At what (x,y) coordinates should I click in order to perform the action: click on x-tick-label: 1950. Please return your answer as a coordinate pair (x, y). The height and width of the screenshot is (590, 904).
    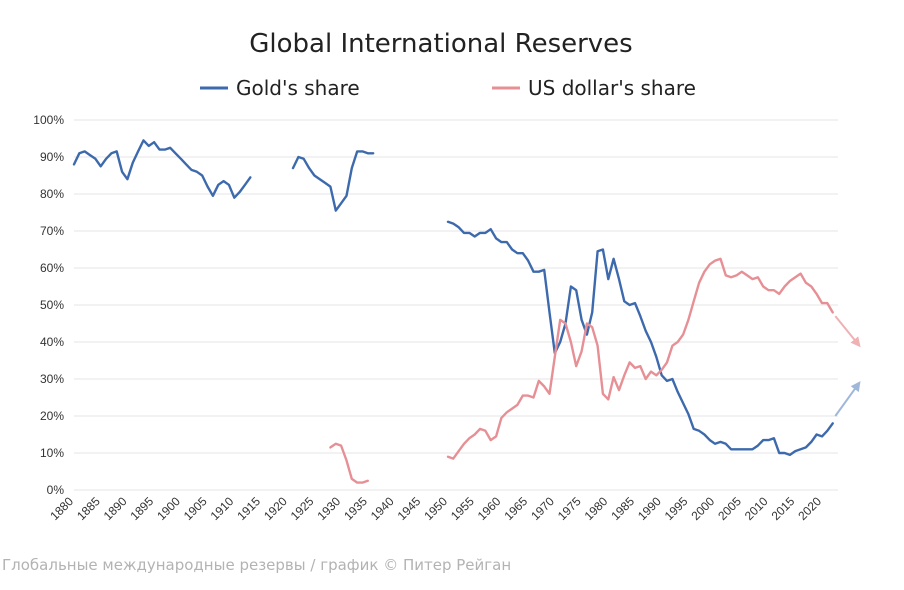
    Looking at the image, I should click on (435, 508).